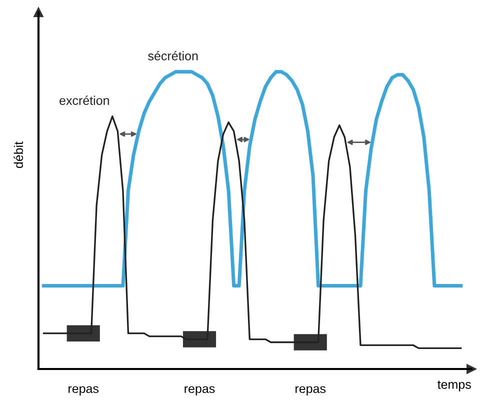 The image size is (481, 410). I want to click on series-label: sécrétion, so click(173, 55).